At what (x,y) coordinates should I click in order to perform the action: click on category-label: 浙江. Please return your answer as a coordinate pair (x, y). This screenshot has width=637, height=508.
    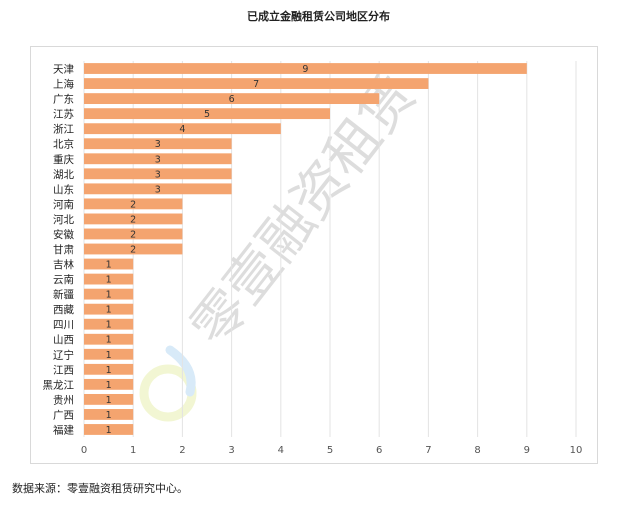
    Looking at the image, I should click on (63, 130).